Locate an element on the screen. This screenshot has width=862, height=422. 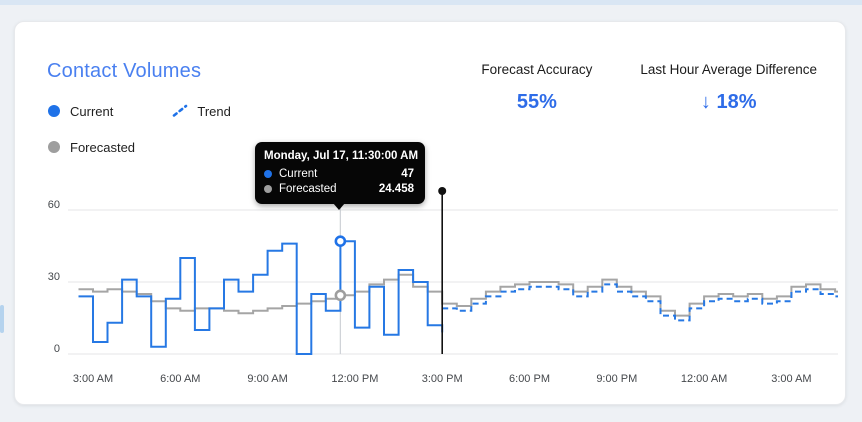
stat-label: Last Hour Average Difference is located at coordinates (728, 69).